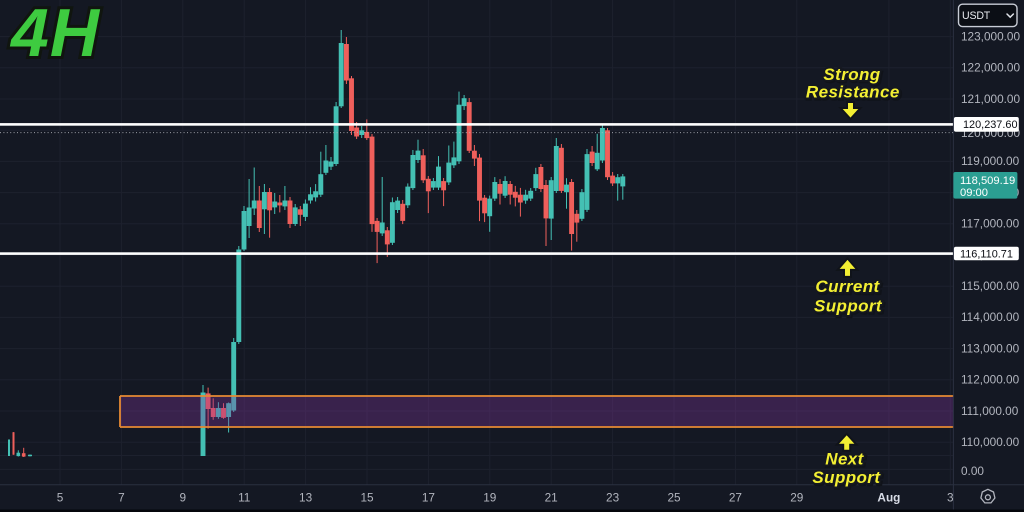 This screenshot has width=1024, height=512. I want to click on svg-text: 4H, so click(55, 35).